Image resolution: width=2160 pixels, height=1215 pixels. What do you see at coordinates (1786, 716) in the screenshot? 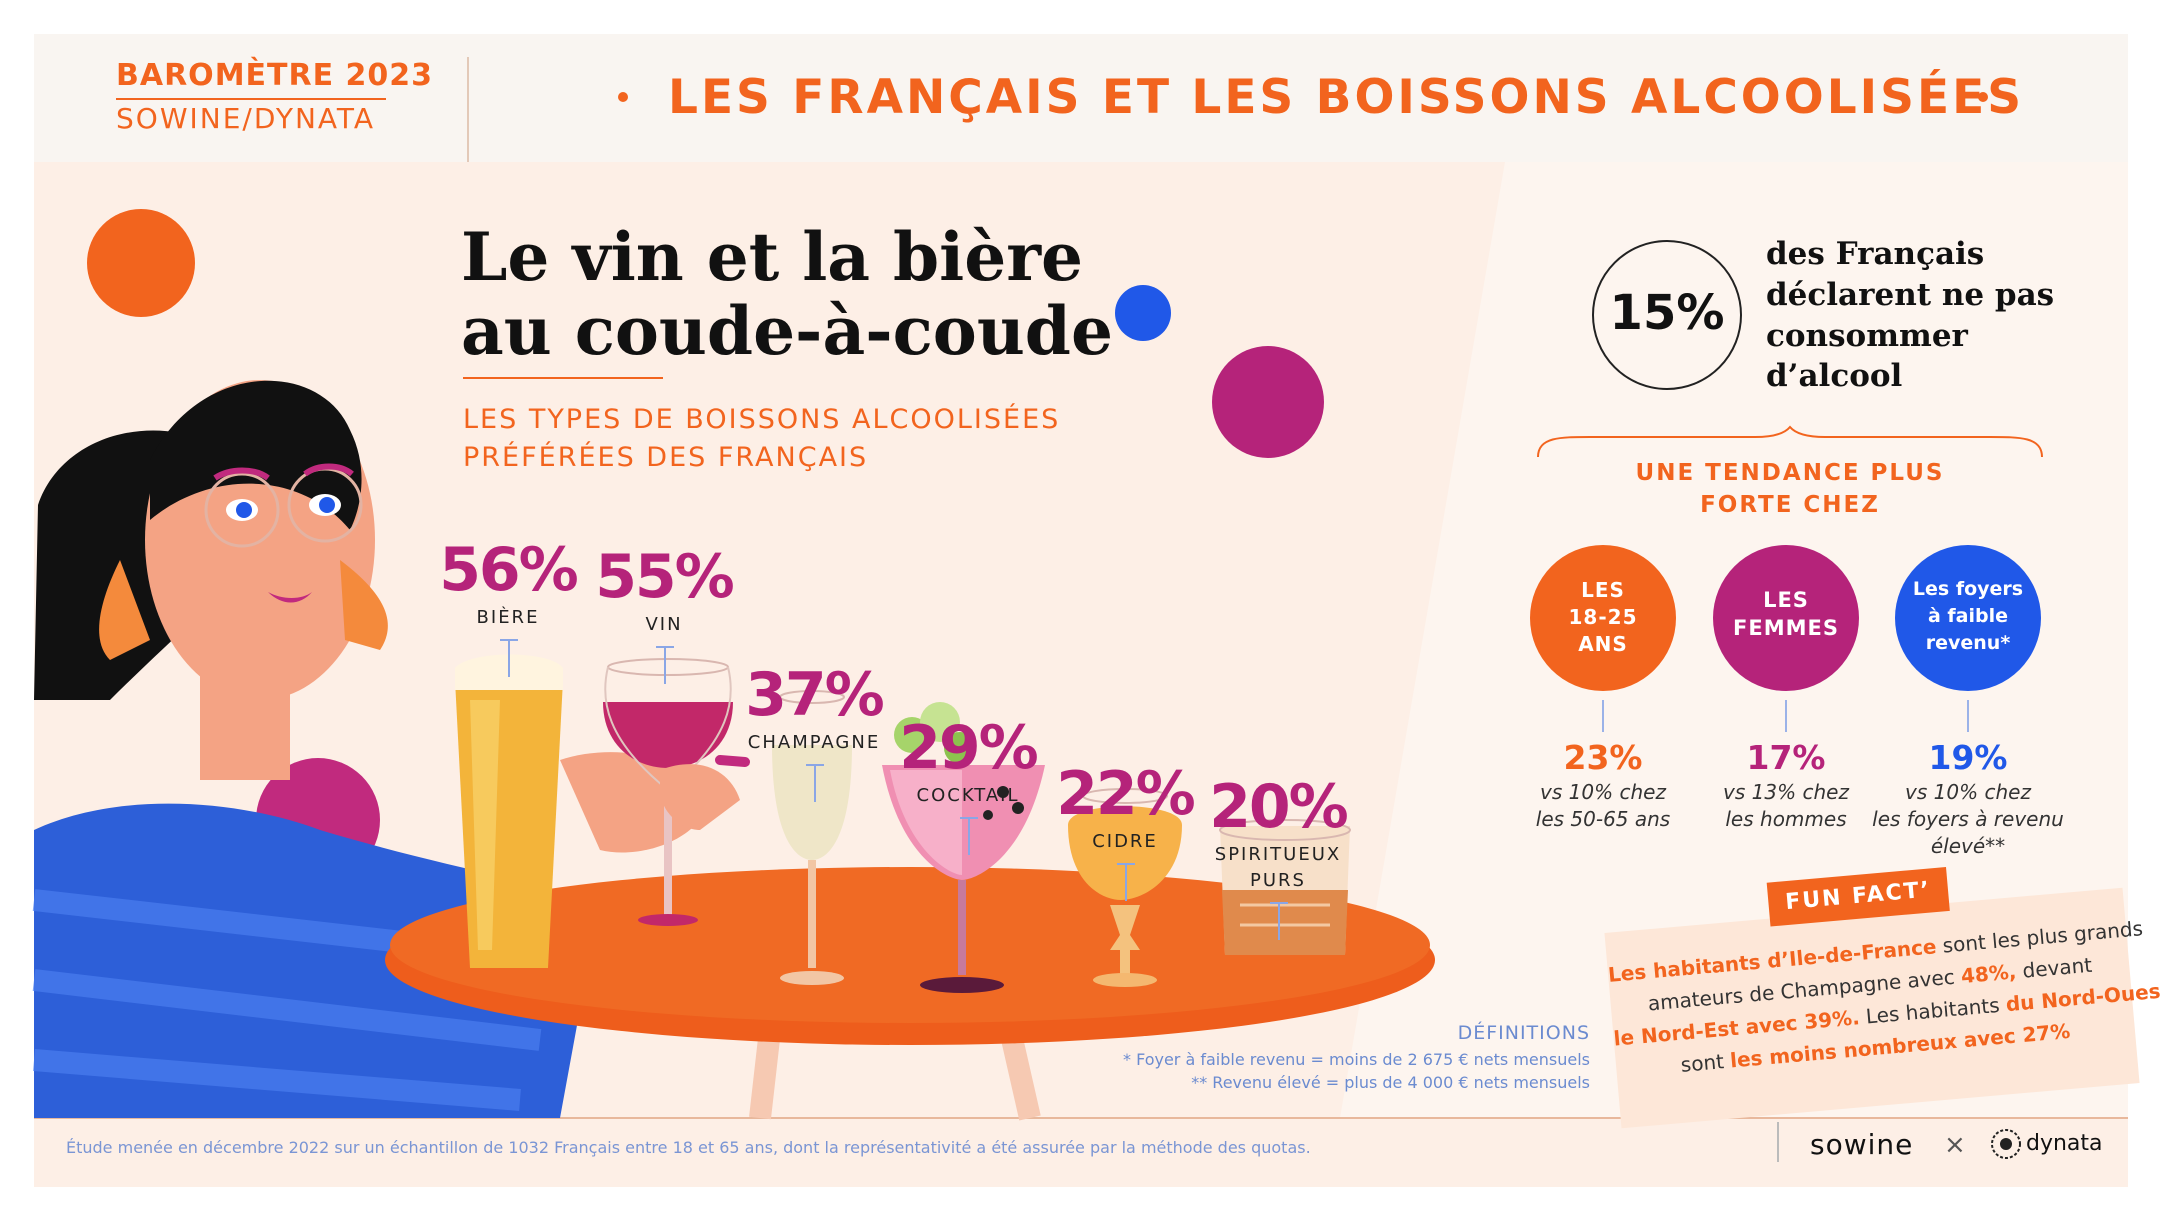
I see `group-connector-women` at bounding box center [1786, 716].